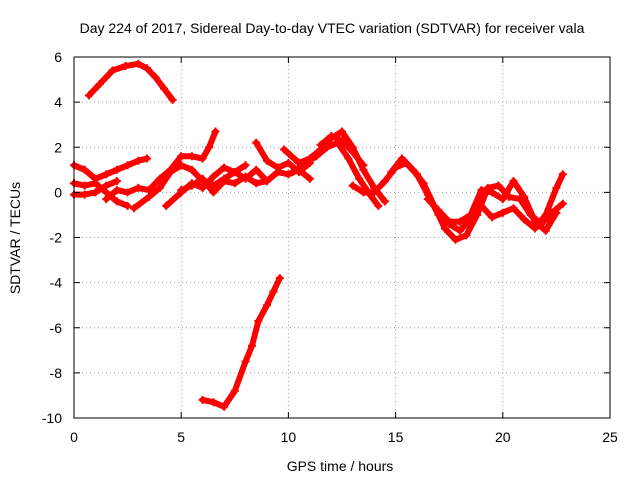 Image resolution: width=640 pixels, height=480 pixels. Describe the element at coordinates (610, 437) in the screenshot. I see `x-tick-label: 25` at that location.